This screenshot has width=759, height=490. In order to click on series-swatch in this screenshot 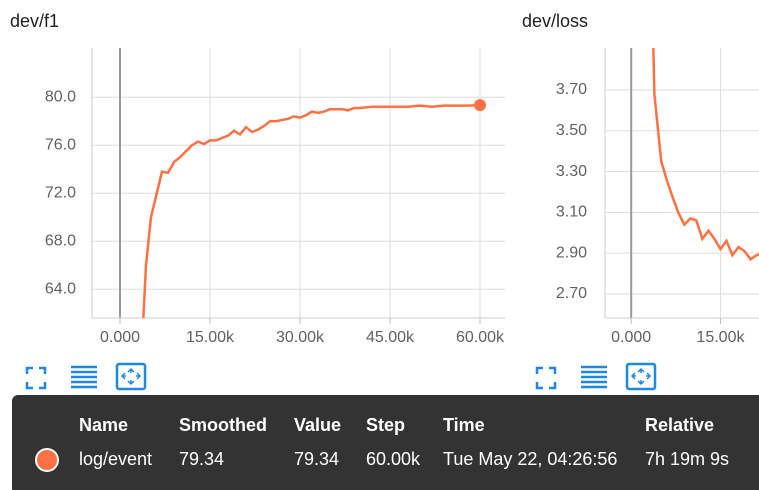, I will do `click(47, 460)`.